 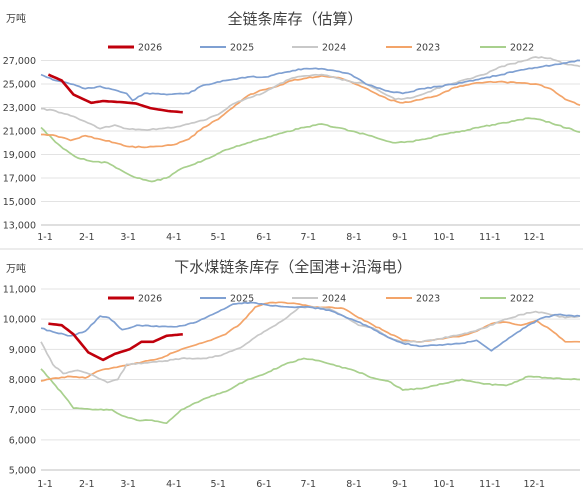 What do you see at coordinates (19, 179) in the screenshot?
I see `y-tick-label: 17,000` at bounding box center [19, 179].